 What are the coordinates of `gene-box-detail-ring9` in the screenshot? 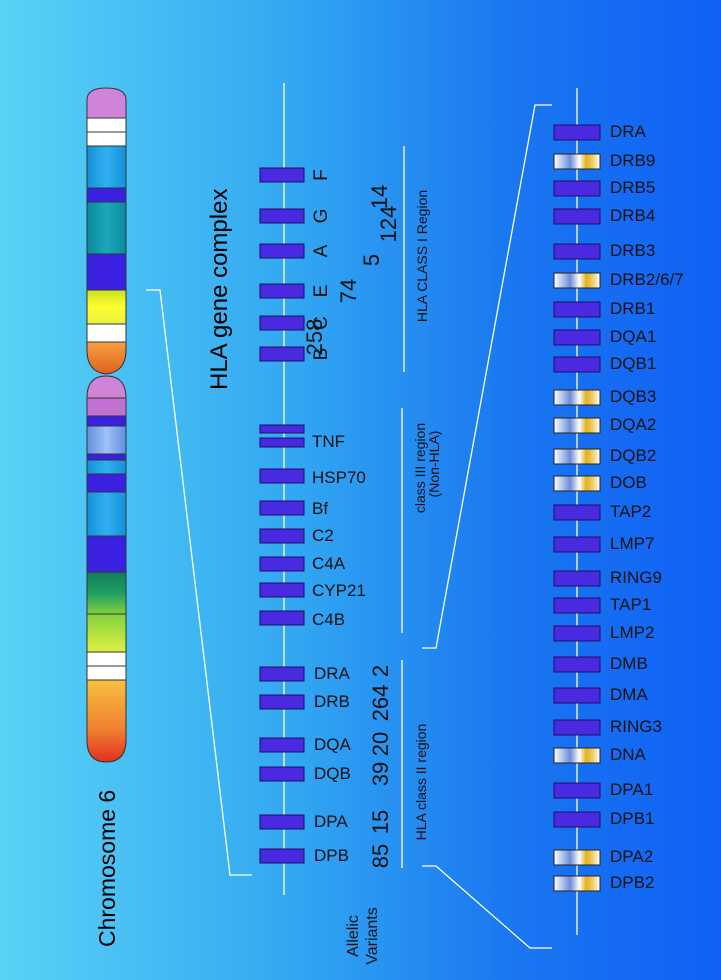 It's located at (577, 578).